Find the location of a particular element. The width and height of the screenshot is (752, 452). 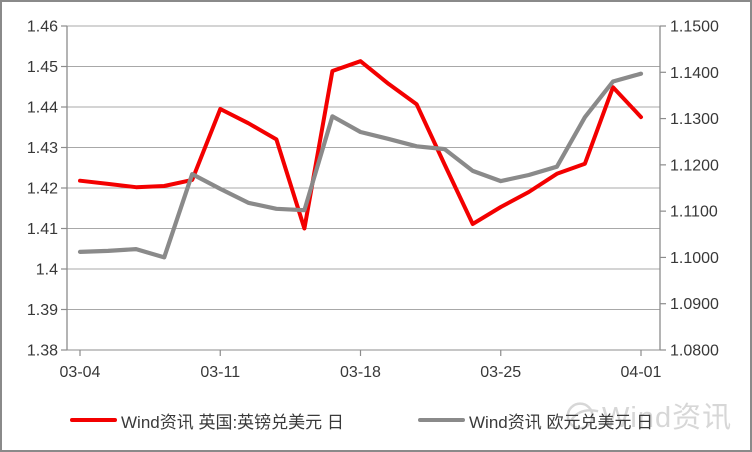

legend-swatch-gbpusd is located at coordinates (93, 420).